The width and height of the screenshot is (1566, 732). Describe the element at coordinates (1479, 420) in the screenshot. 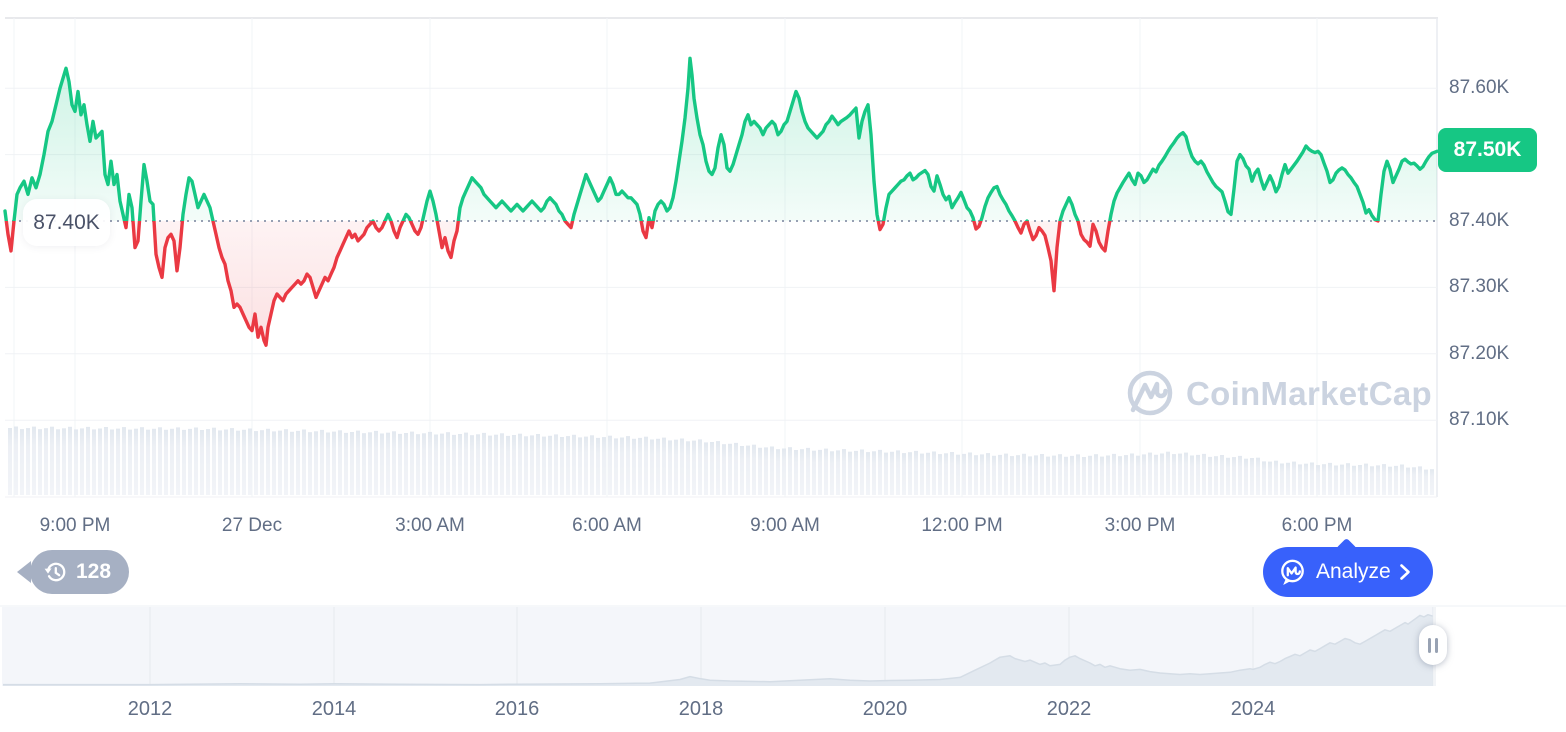

I see `y-axis-label: 87.10K` at that location.